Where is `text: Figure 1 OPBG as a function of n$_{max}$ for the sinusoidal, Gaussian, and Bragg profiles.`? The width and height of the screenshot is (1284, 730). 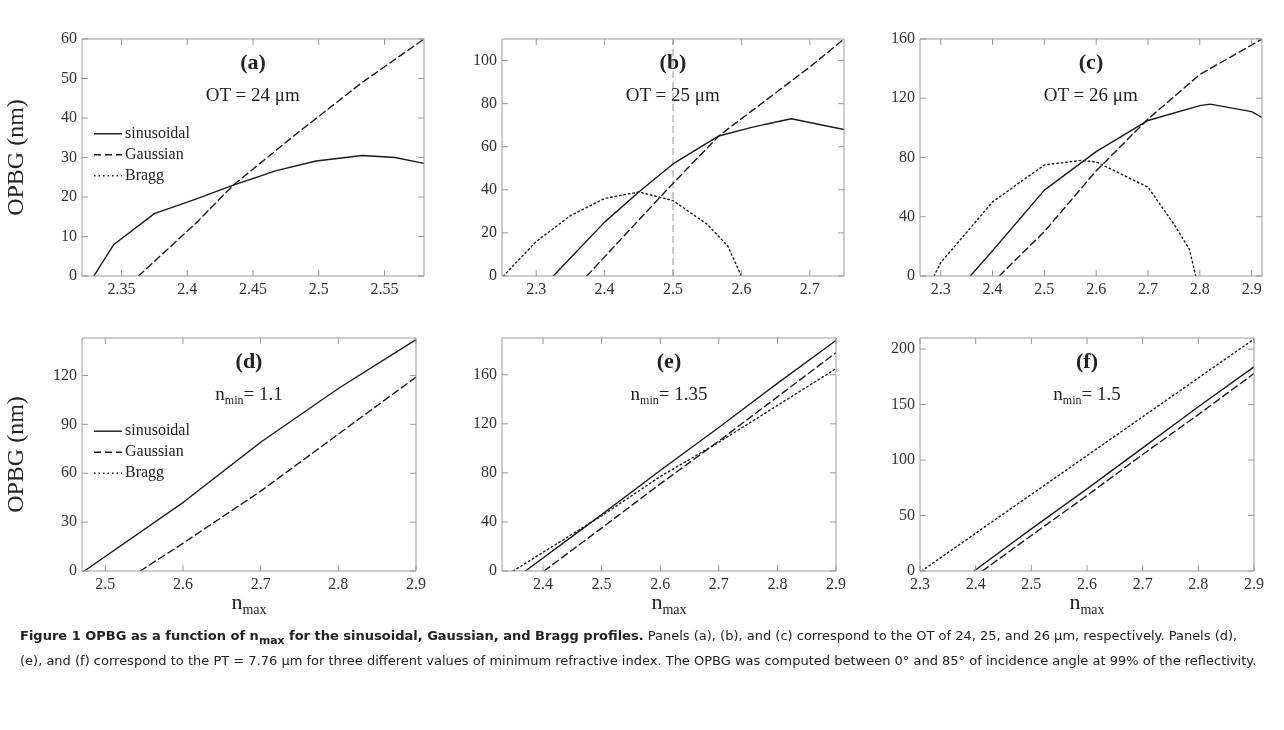
text: Figure 1 OPBG as a function of n$_{max}$ for the sinusoidal, Gaussian, and Bragg profiles. is located at coordinates (332, 637).